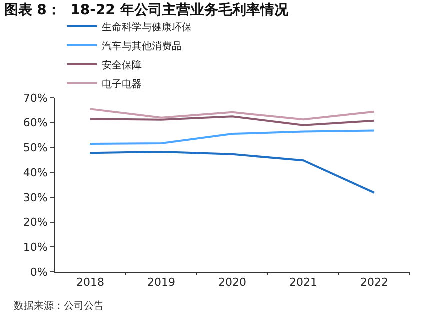 This screenshot has width=425, height=320. I want to click on legend-label: 安全保障, so click(122, 65).